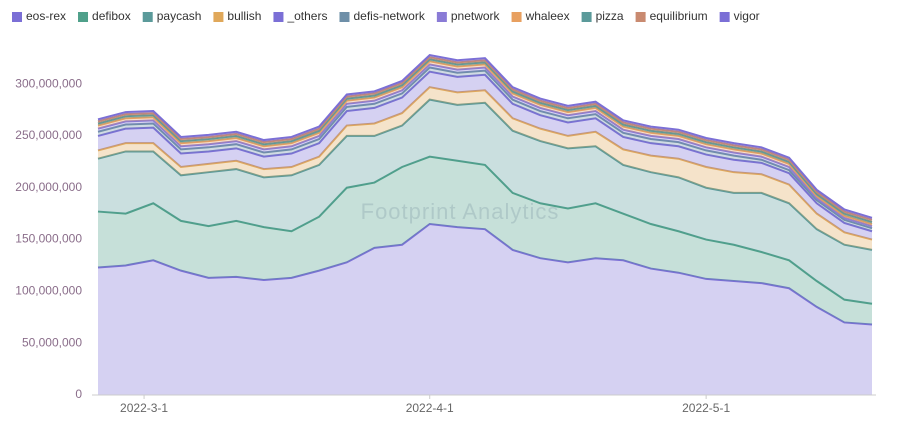  What do you see at coordinates (48, 187) in the screenshot?
I see `y-tick-label: 200,000,000` at bounding box center [48, 187].